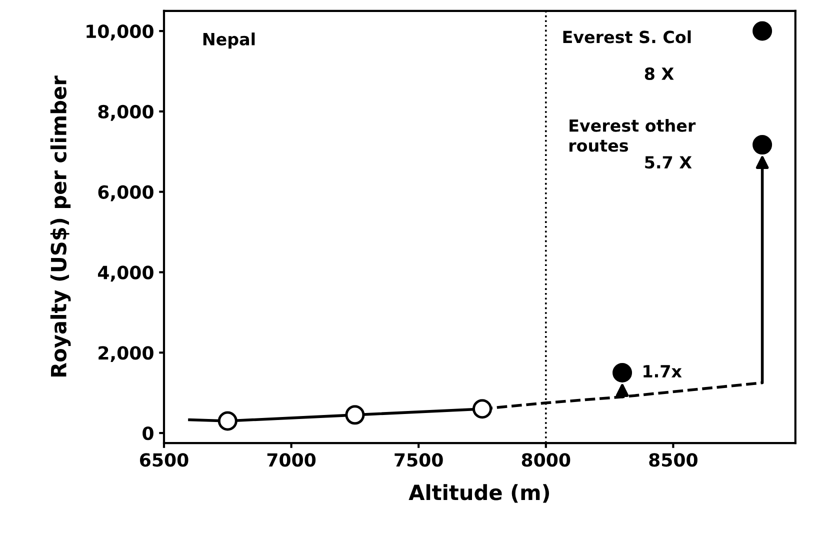 Image resolution: width=820 pixels, height=547 pixels. Describe the element at coordinates (418, 460) in the screenshot. I see `x-tick-label: 7500` at that location.